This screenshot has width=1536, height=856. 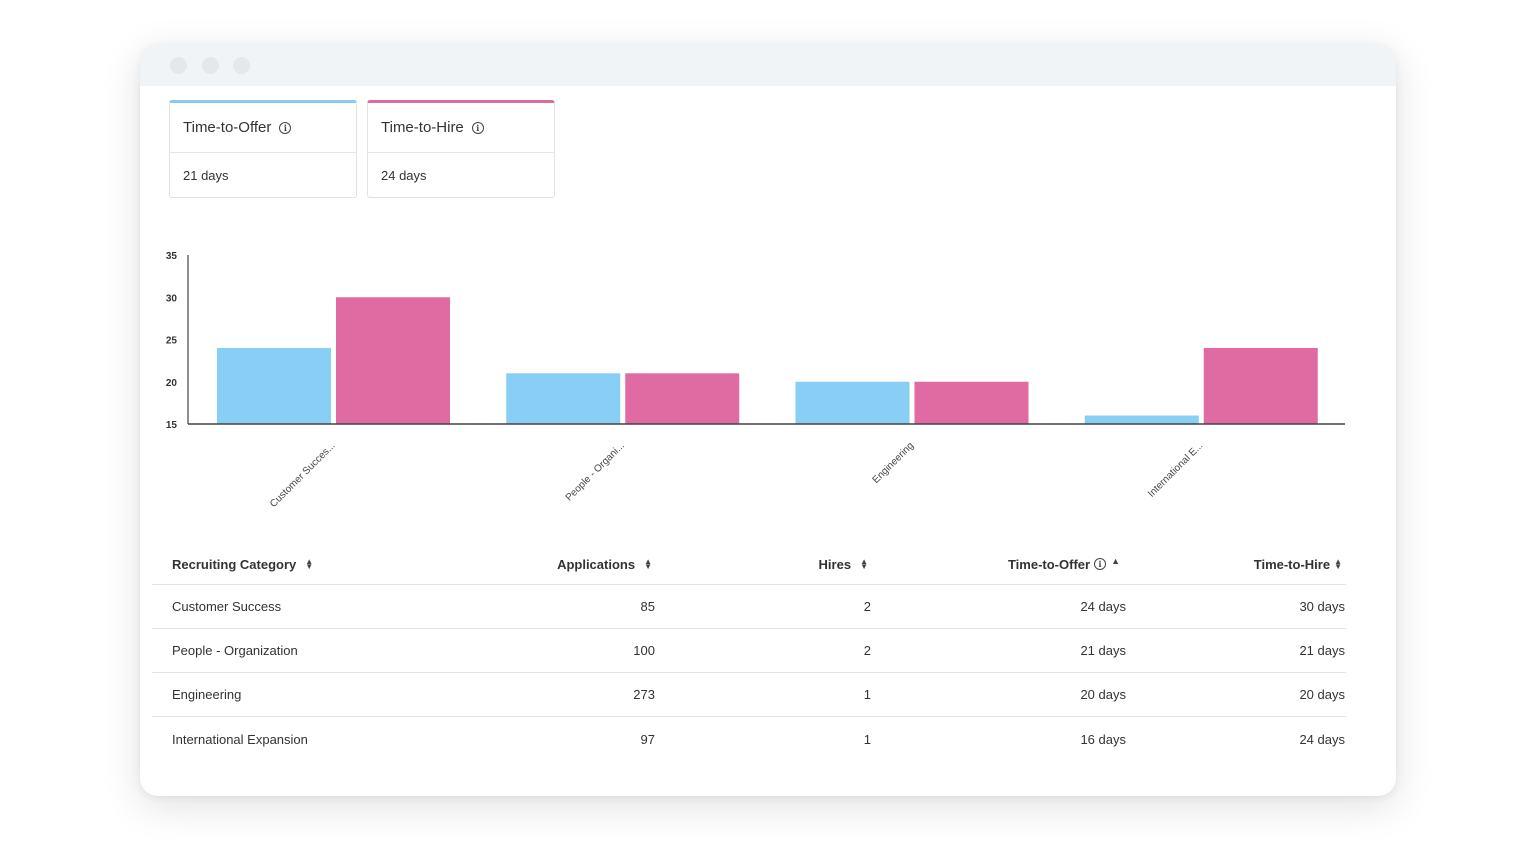 I want to click on cell-time-to-offer: 21 days, so click(x=1103, y=650).